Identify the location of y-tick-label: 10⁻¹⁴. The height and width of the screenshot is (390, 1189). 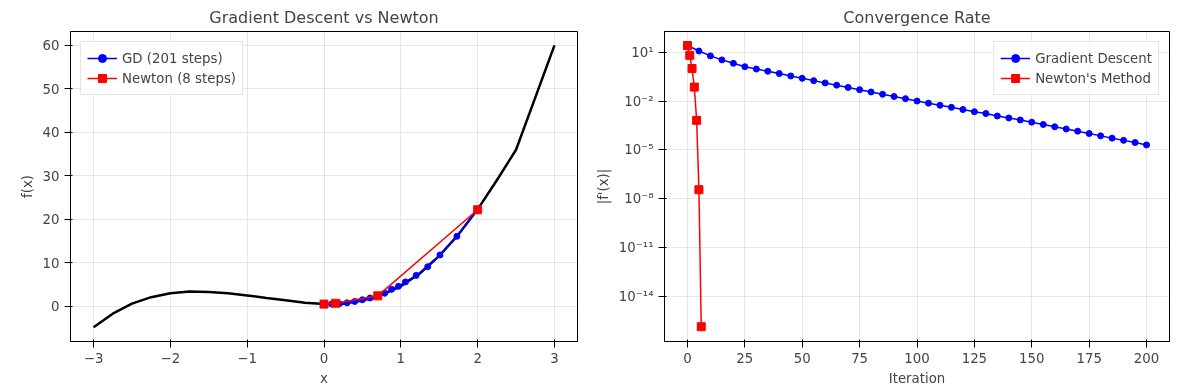
(636, 296).